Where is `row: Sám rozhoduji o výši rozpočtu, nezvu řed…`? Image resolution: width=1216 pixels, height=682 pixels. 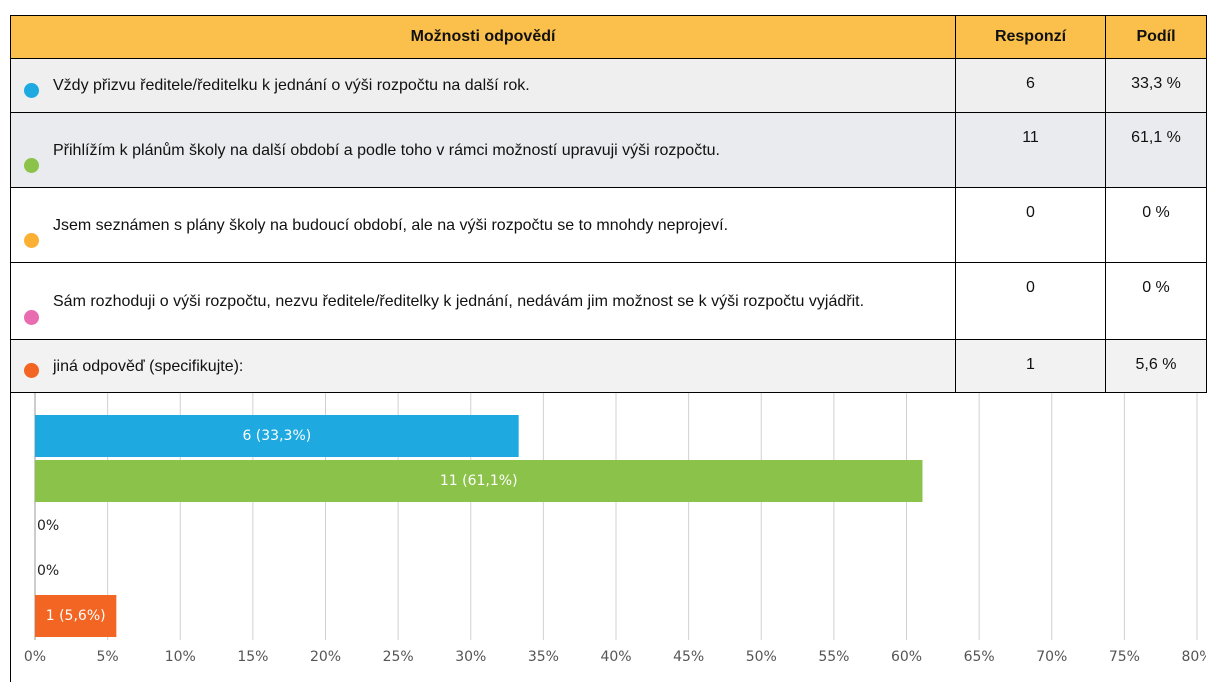 row: Sám rozhoduji o výši rozpočtu, nezvu řed… is located at coordinates (608, 301).